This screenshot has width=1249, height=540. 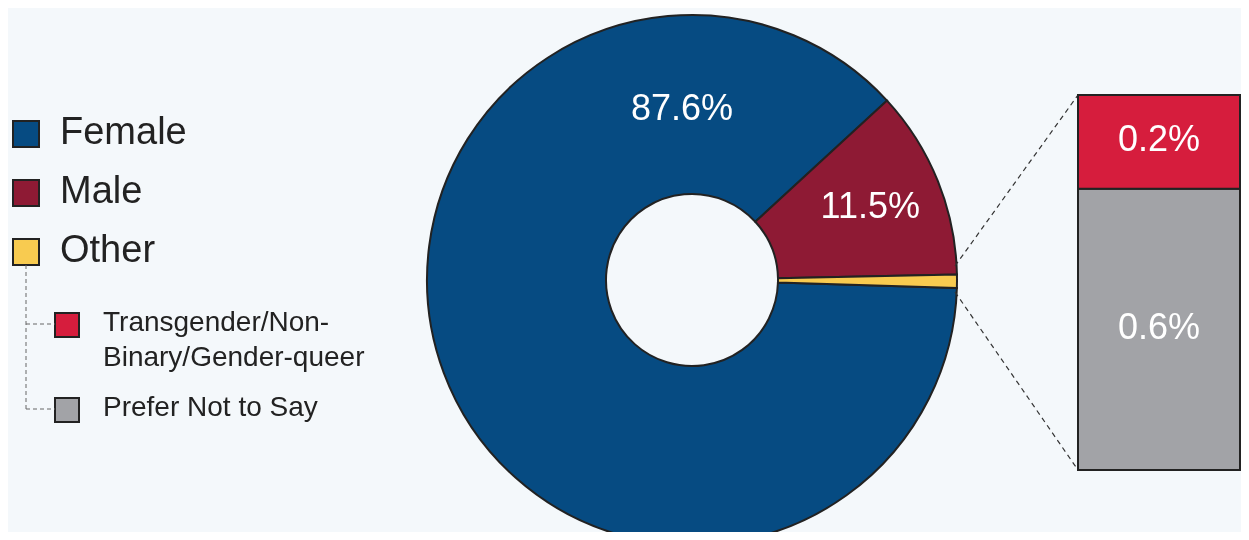 I want to click on legend-label: Other, so click(x=108, y=249).